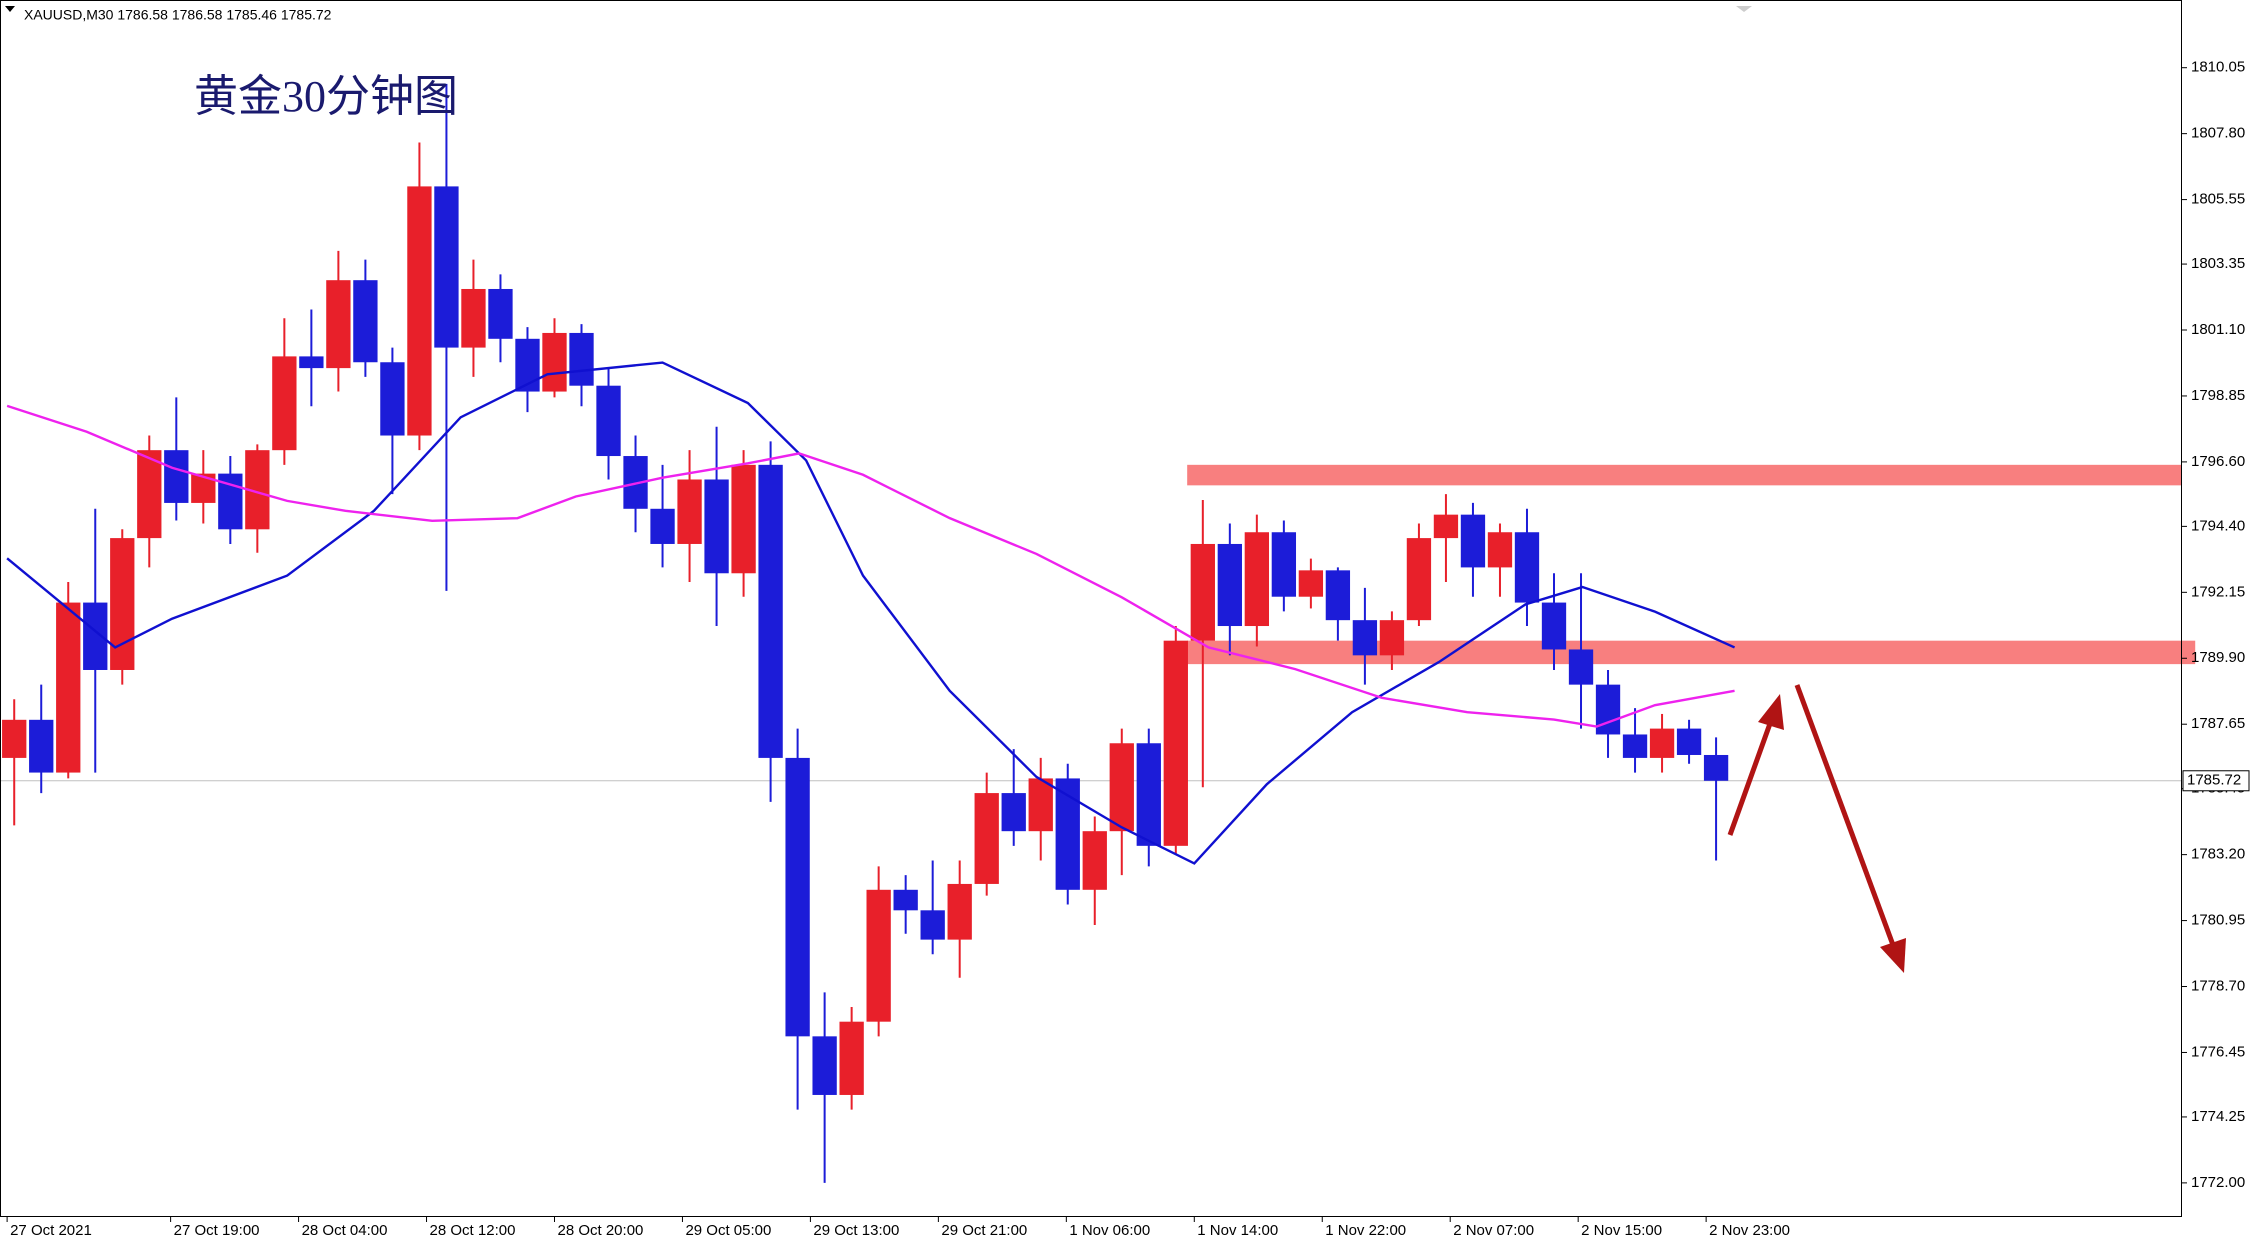  I want to click on x-tick-label: 29 Oct 21:00, so click(984, 1230).